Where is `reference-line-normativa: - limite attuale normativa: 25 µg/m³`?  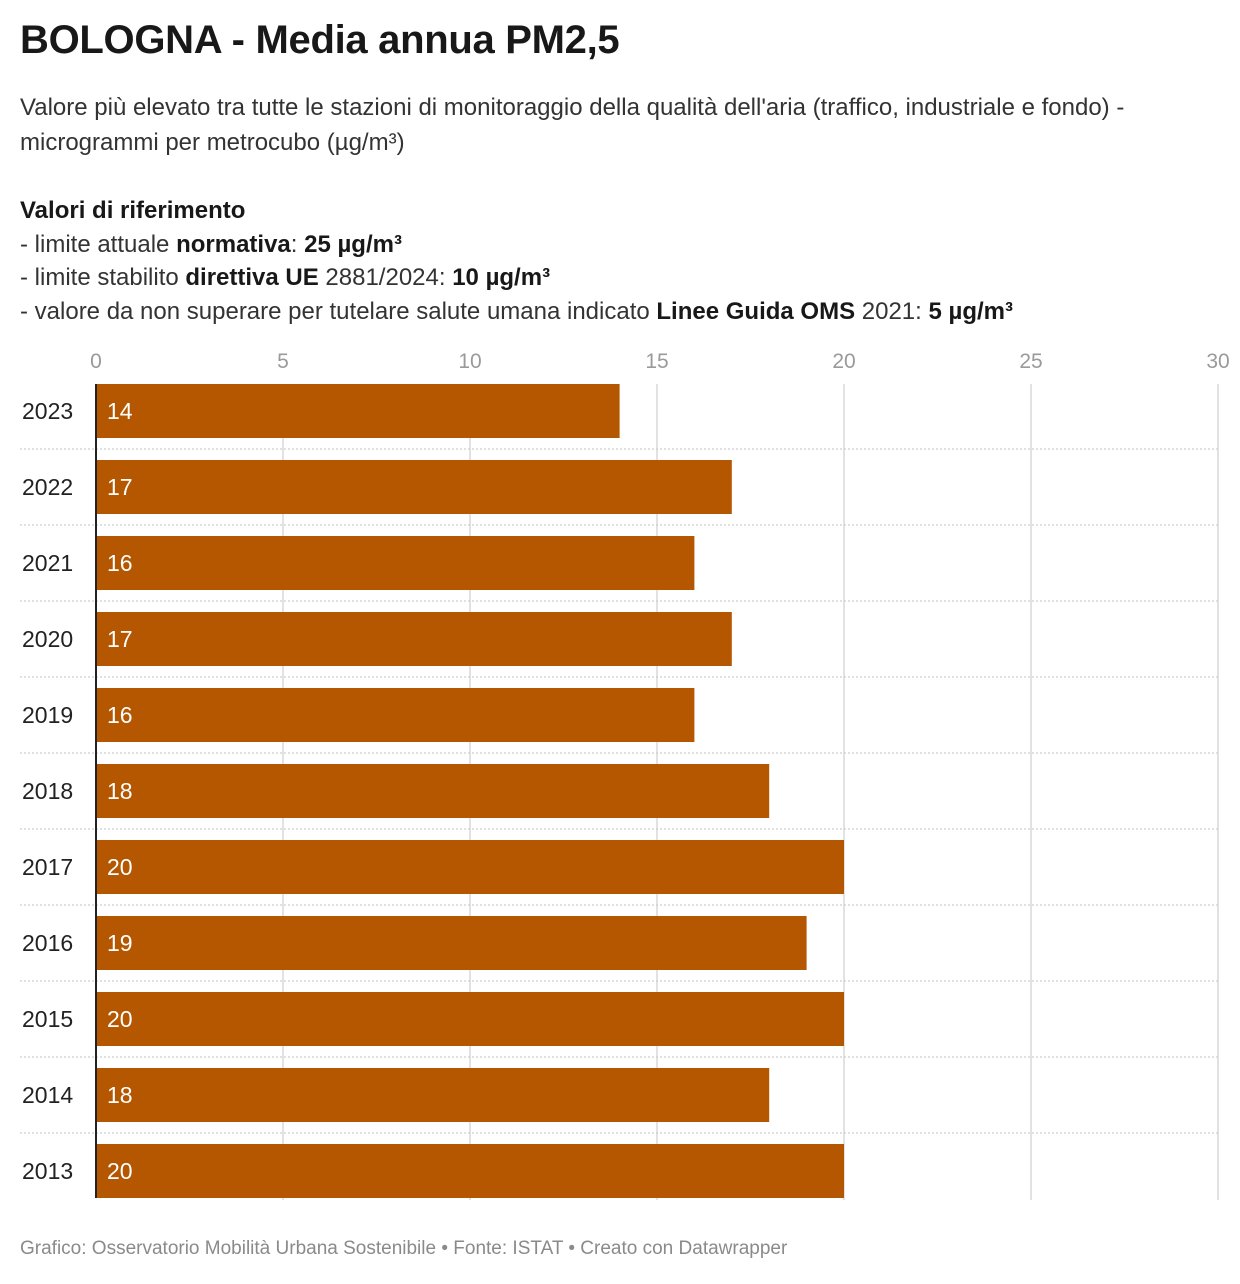
reference-line-normativa: - limite attuale normativa: 25 µg/m³ is located at coordinates (516, 245).